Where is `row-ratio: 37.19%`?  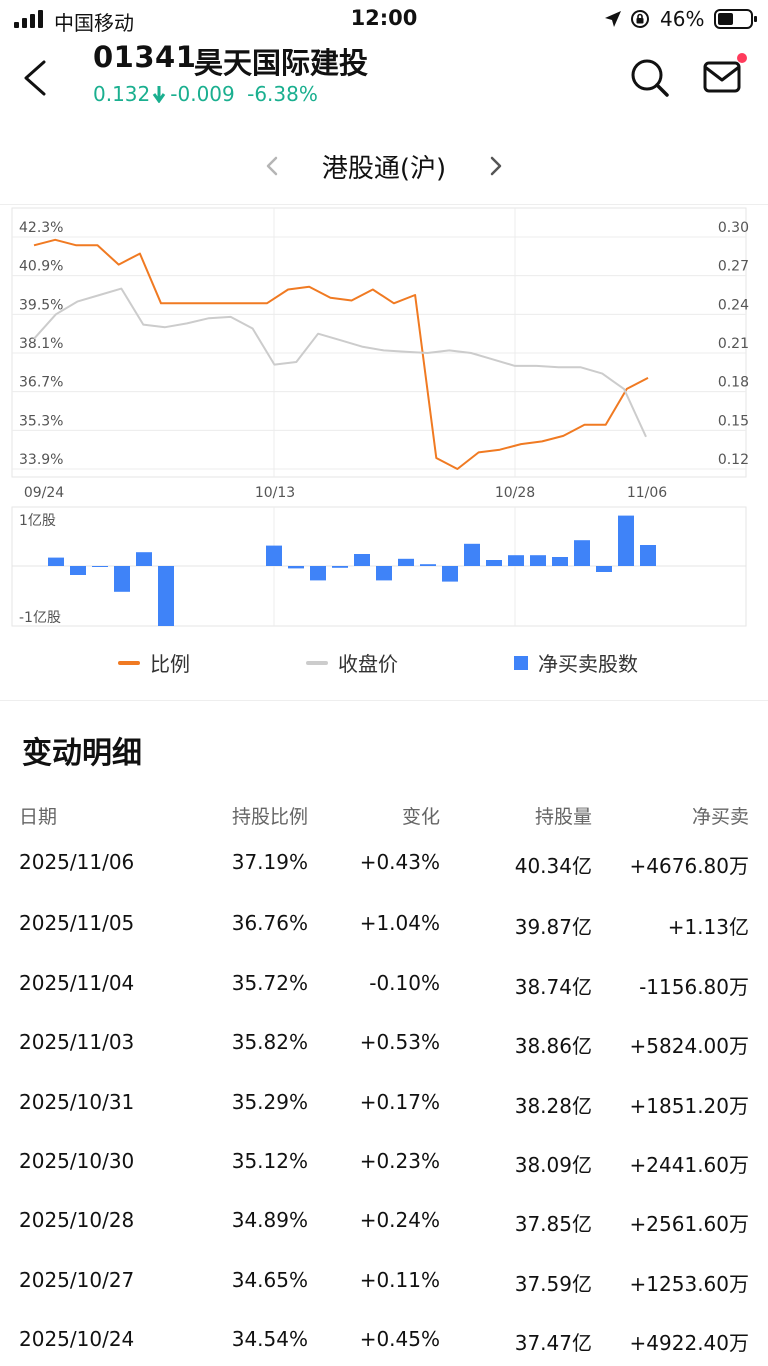
row-ratio: 37.19% is located at coordinates (269, 862).